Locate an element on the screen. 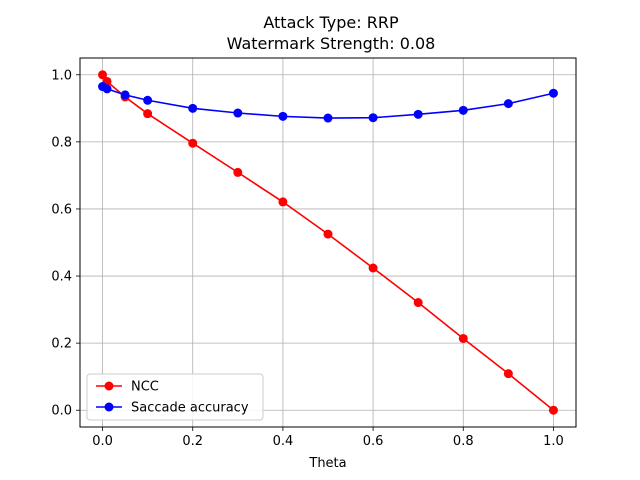 This screenshot has width=640, height=480. legend: NCC Saccade accuracy is located at coordinates (175, 397).